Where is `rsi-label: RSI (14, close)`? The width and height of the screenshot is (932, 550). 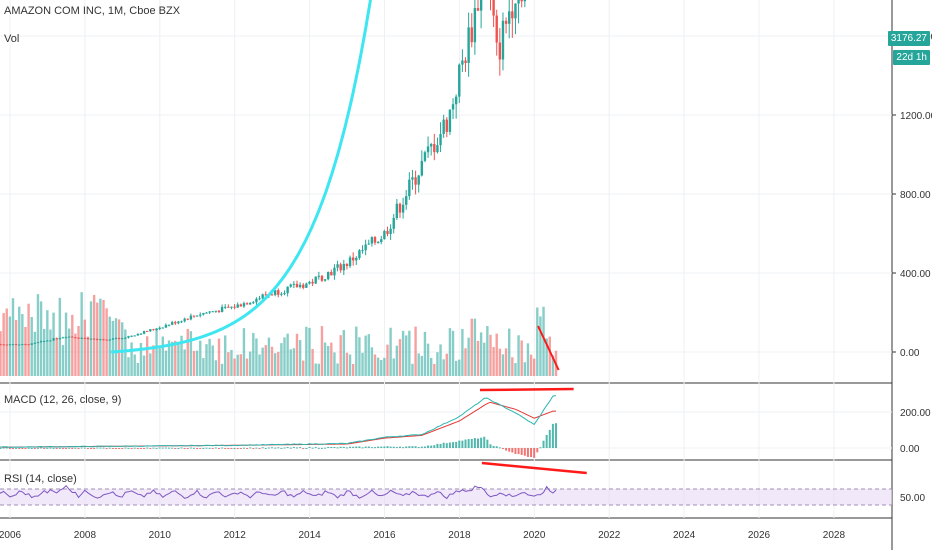 rsi-label: RSI (14, close) is located at coordinates (40, 479).